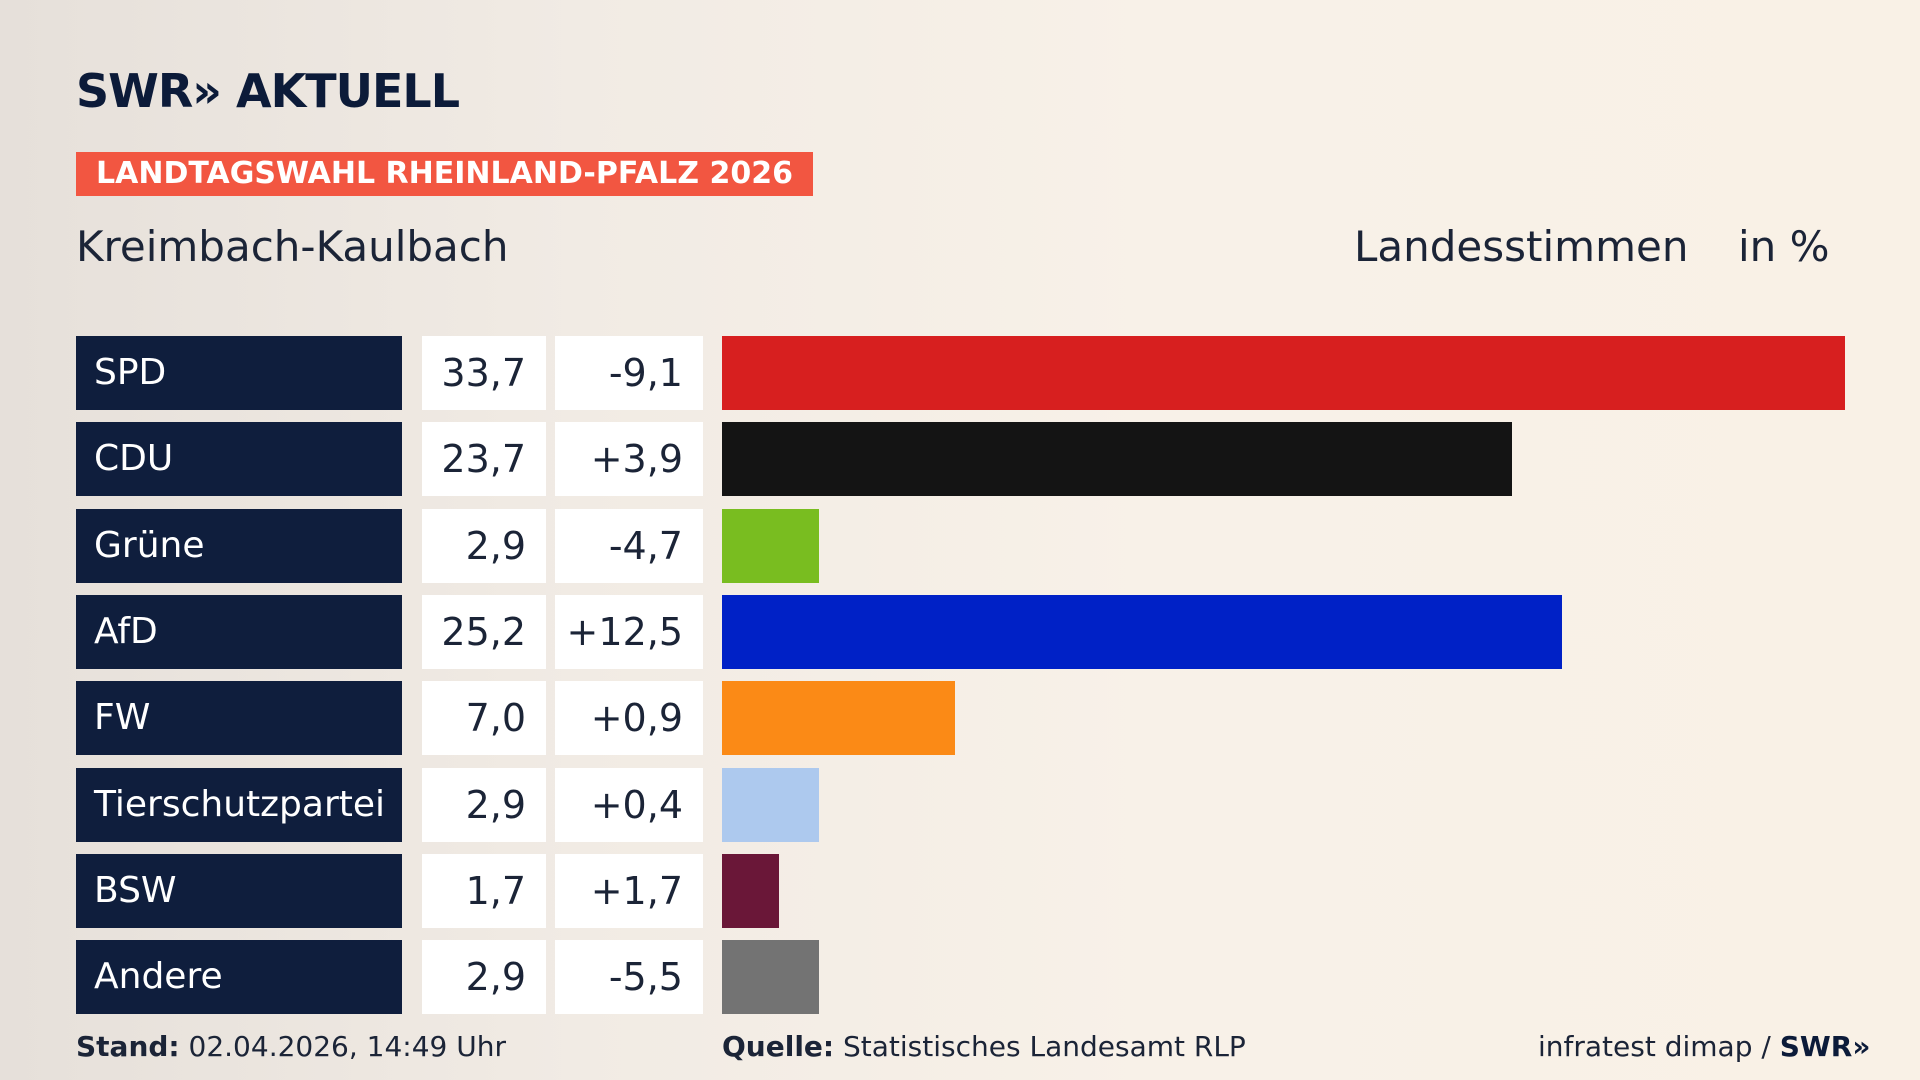 This screenshot has width=1920, height=1080. I want to click on election-tag: LANDTAGSWAHL RHEINLAND-PFALZ 2026, so click(444, 174).